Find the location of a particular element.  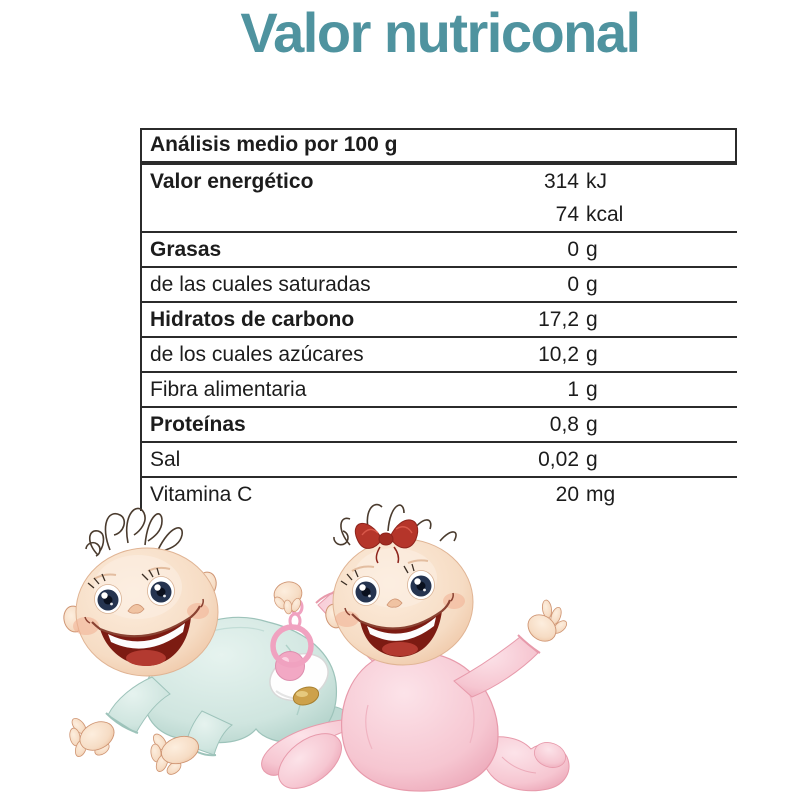

row-values: 17,2 g is located at coordinates (608, 319).